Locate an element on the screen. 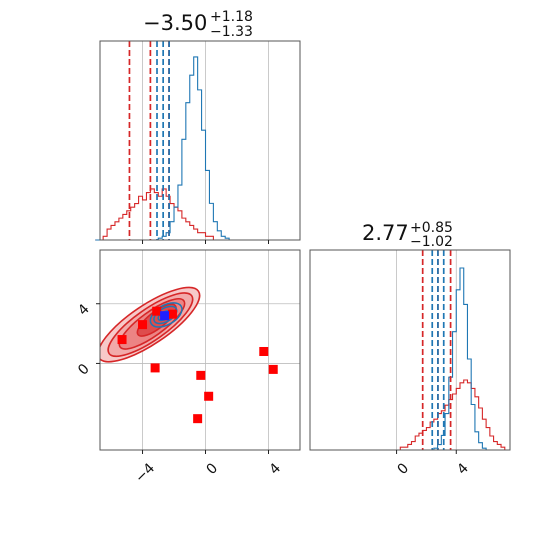  joint-frame is located at coordinates (200, 350).